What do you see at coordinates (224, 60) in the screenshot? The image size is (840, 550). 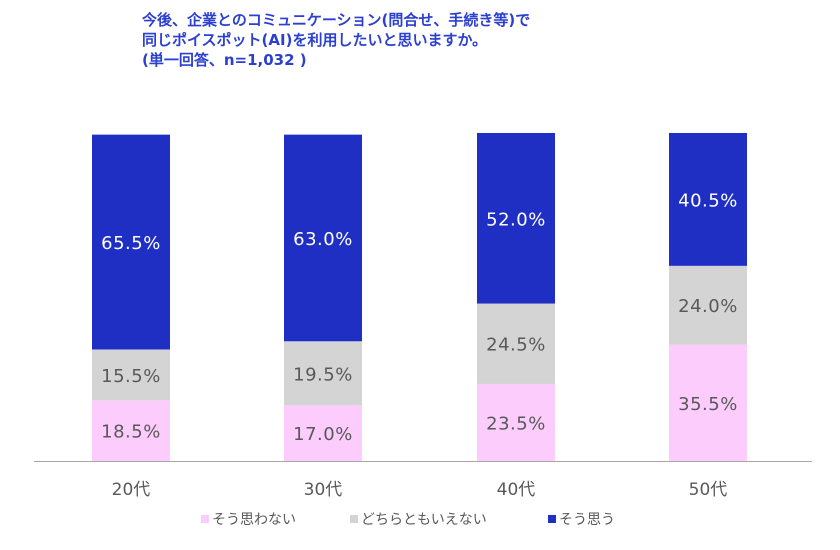 I see `chart-title-line-3: (単一回答、n=1,032 )` at bounding box center [224, 60].